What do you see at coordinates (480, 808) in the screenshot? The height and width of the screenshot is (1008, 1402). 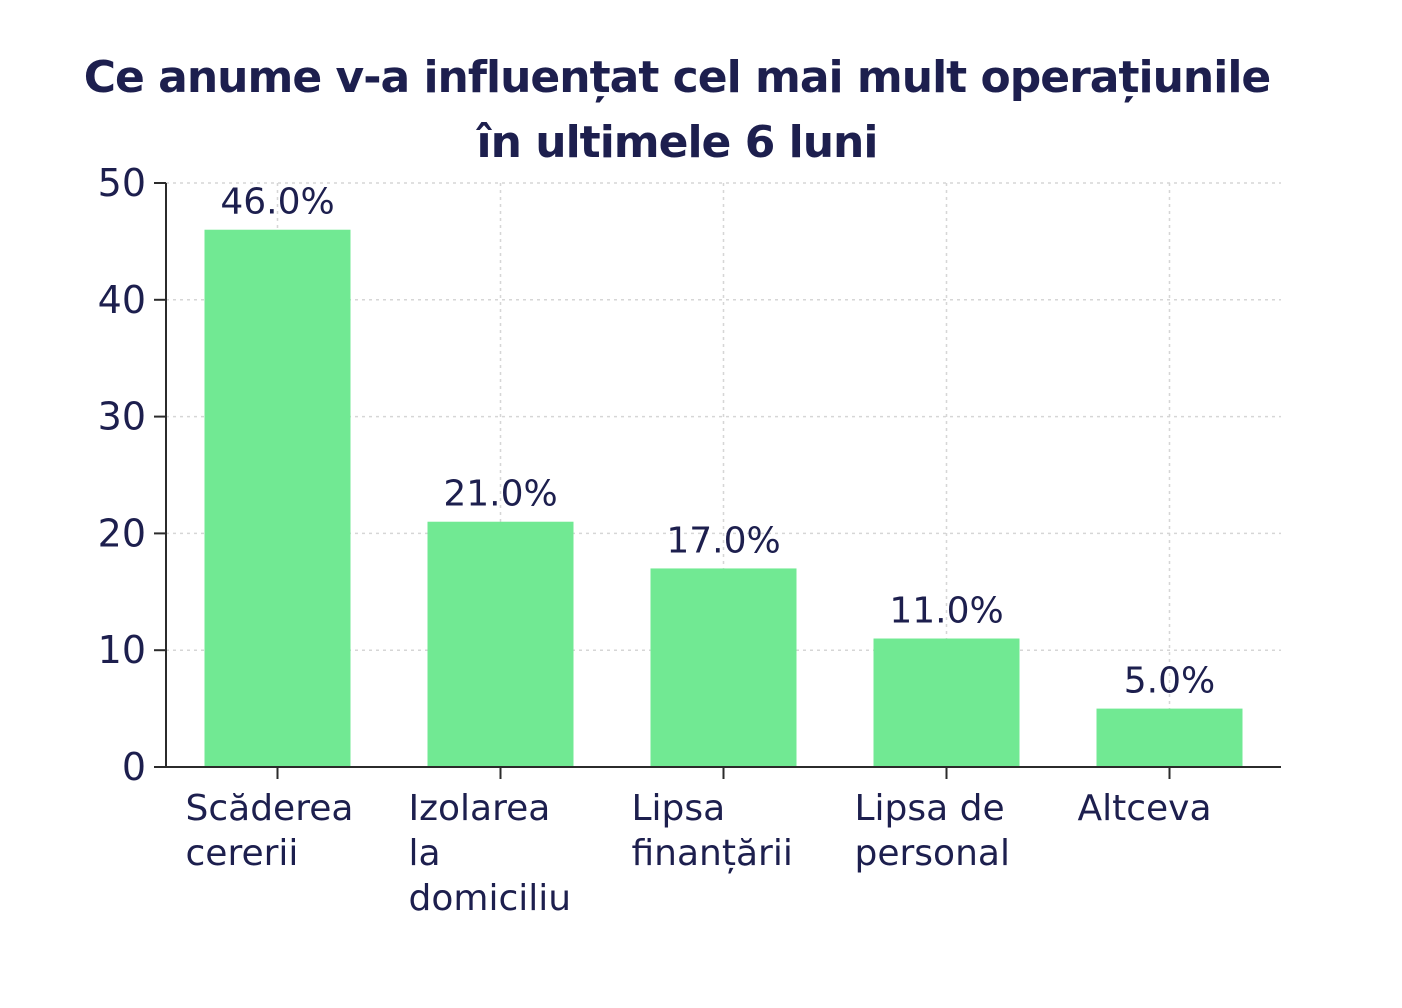 I see `x-category-label: Izolarea` at bounding box center [480, 808].